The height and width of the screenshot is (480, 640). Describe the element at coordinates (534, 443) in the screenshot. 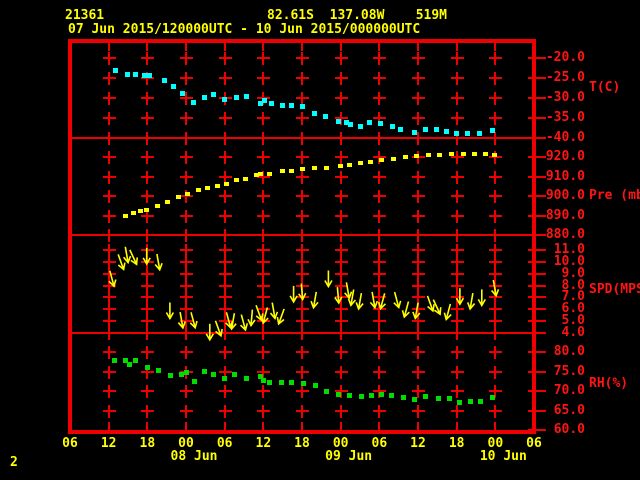

I see `hour-label: 06` at that location.